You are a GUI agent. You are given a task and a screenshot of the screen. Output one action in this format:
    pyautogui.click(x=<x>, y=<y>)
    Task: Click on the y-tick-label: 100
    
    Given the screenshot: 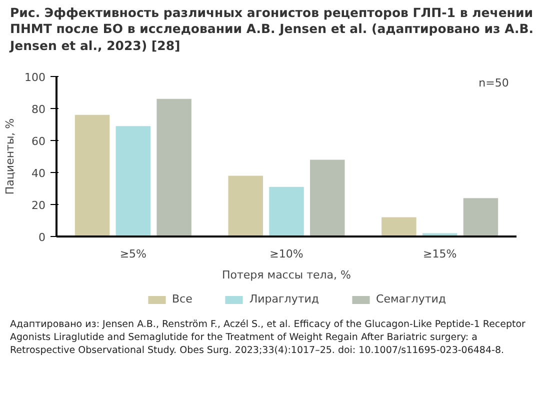 What is the action you would take?
    pyautogui.click(x=35, y=77)
    